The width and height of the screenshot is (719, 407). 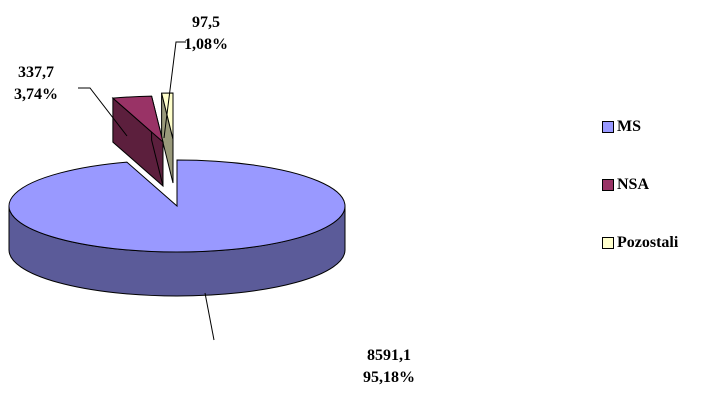 What do you see at coordinates (206, 22) in the screenshot?
I see `slice-value-pozostali: 97,5` at bounding box center [206, 22].